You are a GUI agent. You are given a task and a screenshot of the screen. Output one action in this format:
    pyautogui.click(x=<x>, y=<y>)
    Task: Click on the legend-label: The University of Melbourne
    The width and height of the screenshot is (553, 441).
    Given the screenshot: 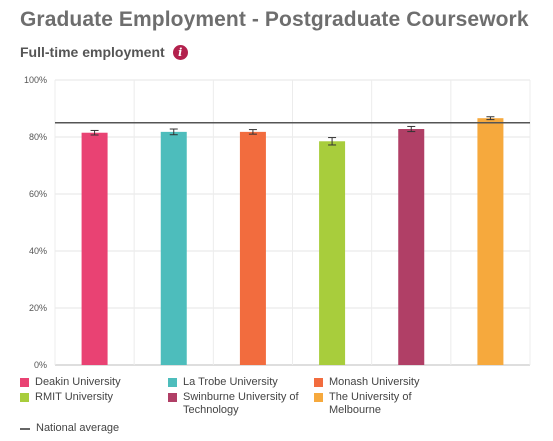 What is the action you would take?
    pyautogui.click(x=370, y=403)
    